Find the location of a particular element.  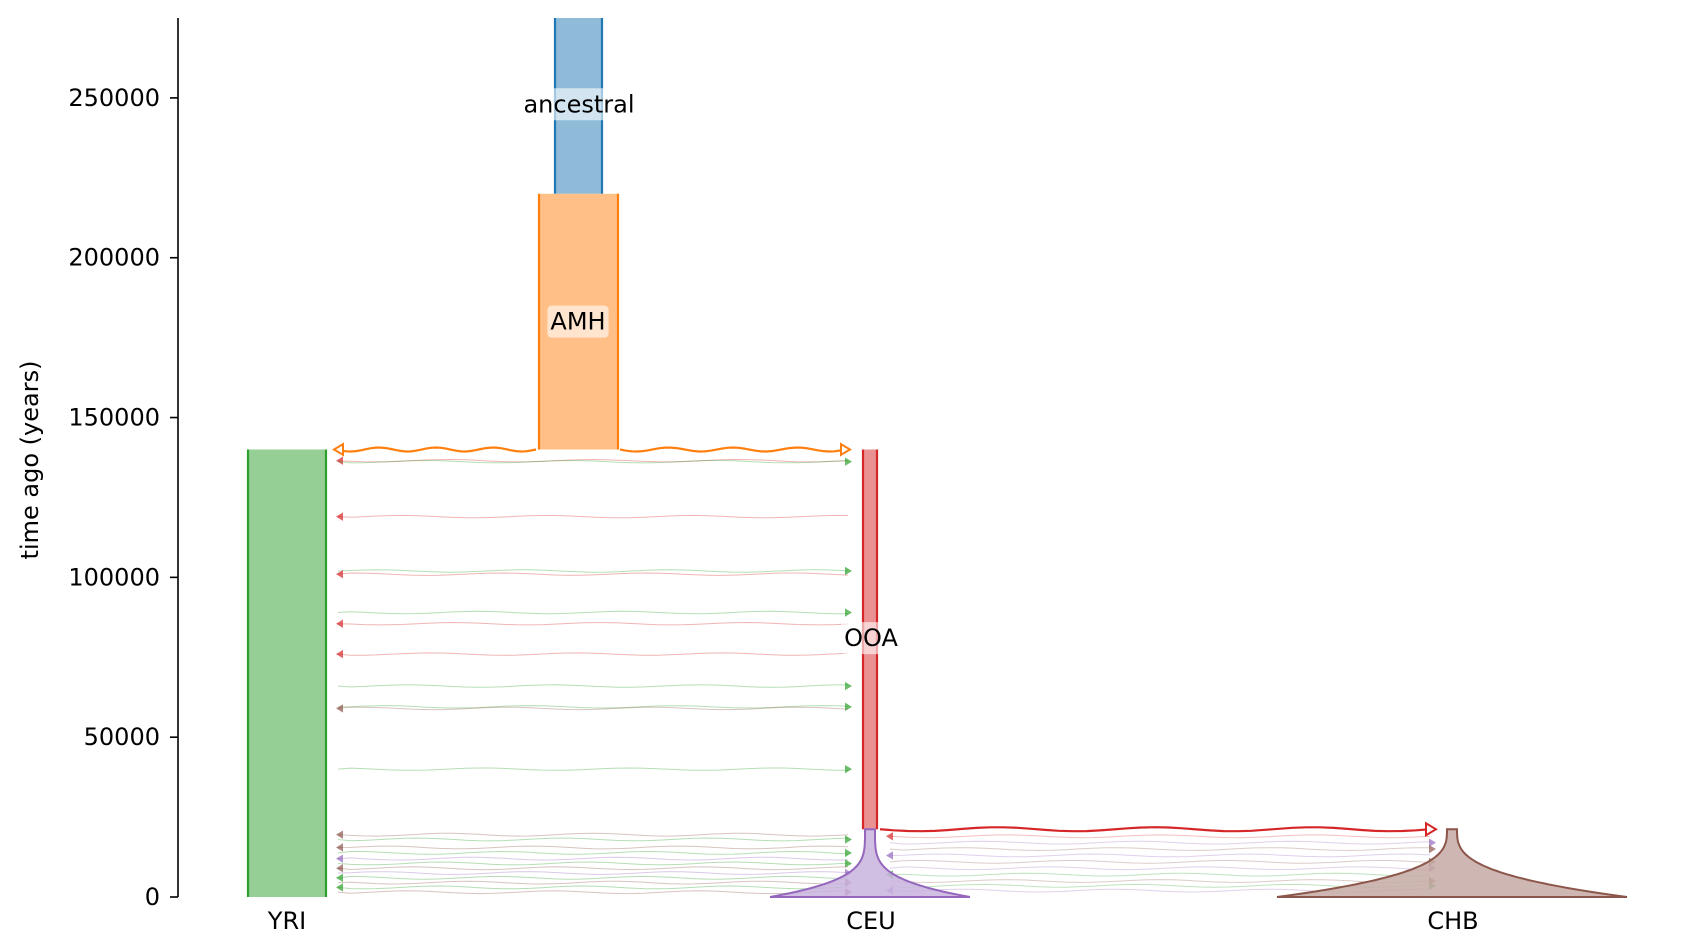

deme-label-ancestral: ancestral is located at coordinates (579, 104).